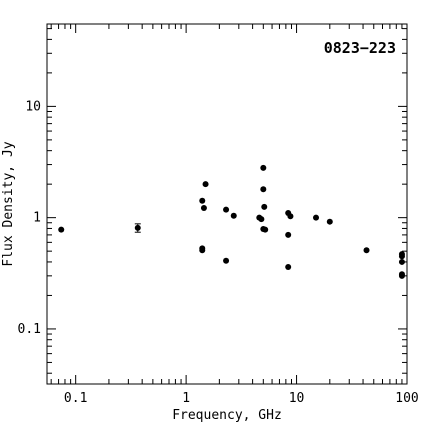 Image resolution: width=431 pixels, height=431 pixels. What do you see at coordinates (75, 398) in the screenshot?
I see `x-tick-label: 0.1` at bounding box center [75, 398].